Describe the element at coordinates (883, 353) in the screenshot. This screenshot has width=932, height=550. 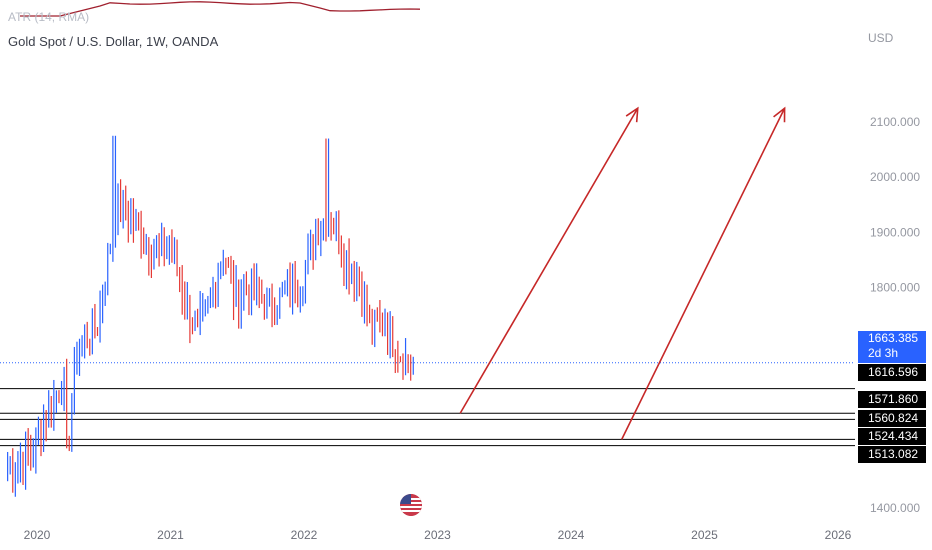
I see `countdown: 2d 3h` at that location.